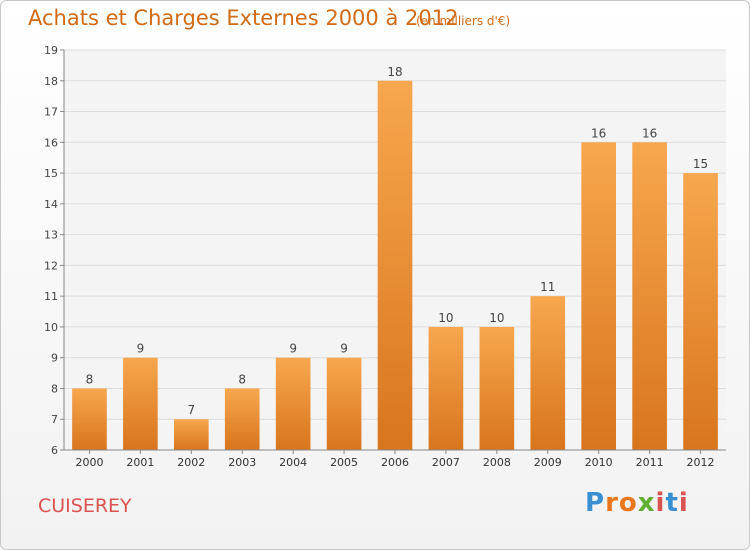  What do you see at coordinates (54, 388) in the screenshot?
I see `y-tick-label: 8` at bounding box center [54, 388].